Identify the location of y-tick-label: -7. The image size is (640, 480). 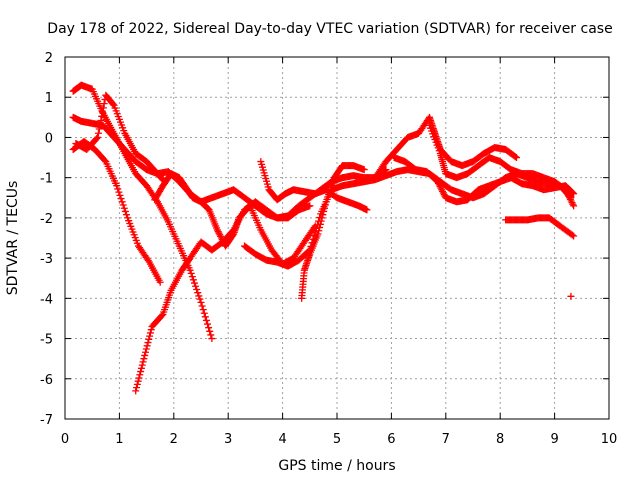
(46, 420).